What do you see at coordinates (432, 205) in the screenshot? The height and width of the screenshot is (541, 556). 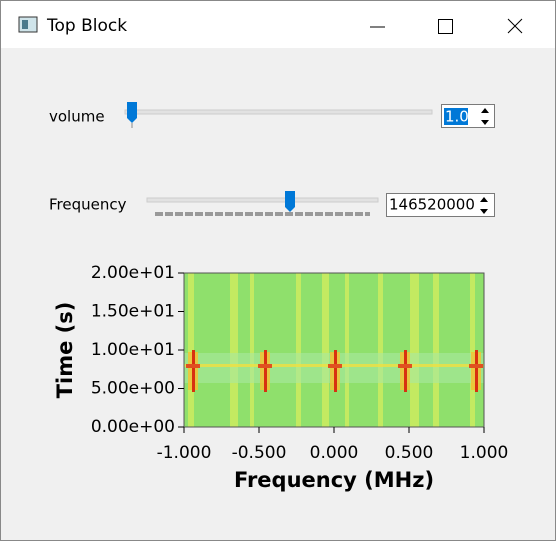 I see `spinbox-value: 146520000` at bounding box center [432, 205].